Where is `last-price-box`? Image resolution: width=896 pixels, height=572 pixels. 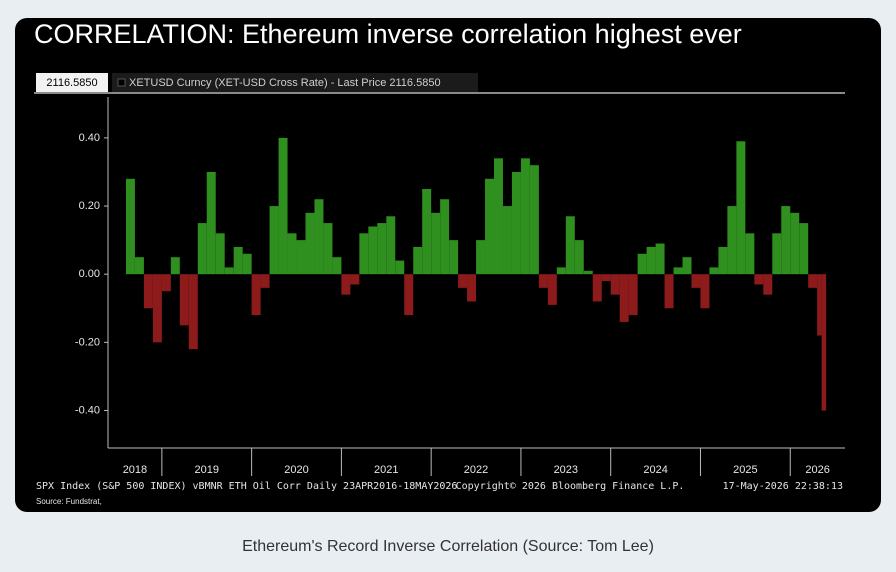 last-price-box is located at coordinates (72, 82).